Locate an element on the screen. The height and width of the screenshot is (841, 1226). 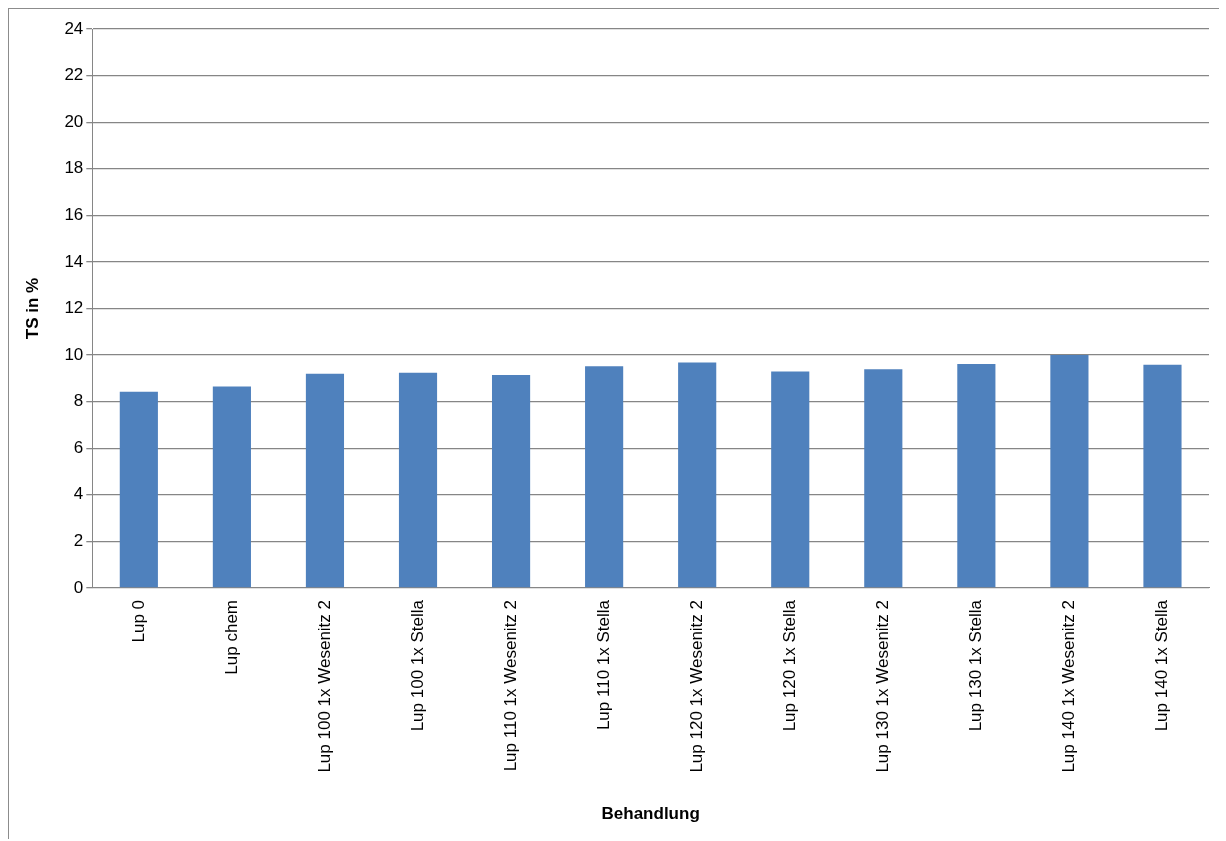
x-tick-label: Lup chem is located at coordinates (231, 637).